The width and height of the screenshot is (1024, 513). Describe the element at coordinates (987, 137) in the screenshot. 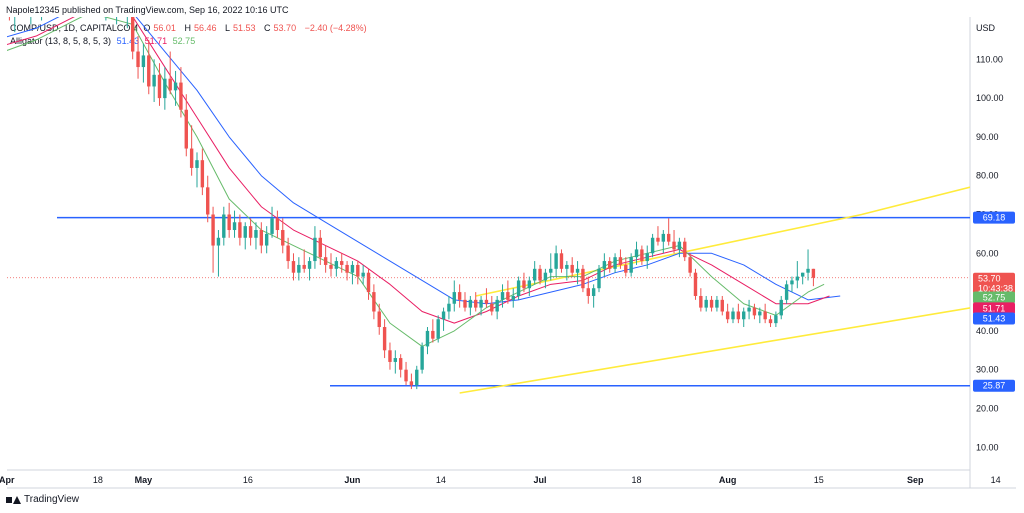

I see `price-tick-label: 90.00` at that location.